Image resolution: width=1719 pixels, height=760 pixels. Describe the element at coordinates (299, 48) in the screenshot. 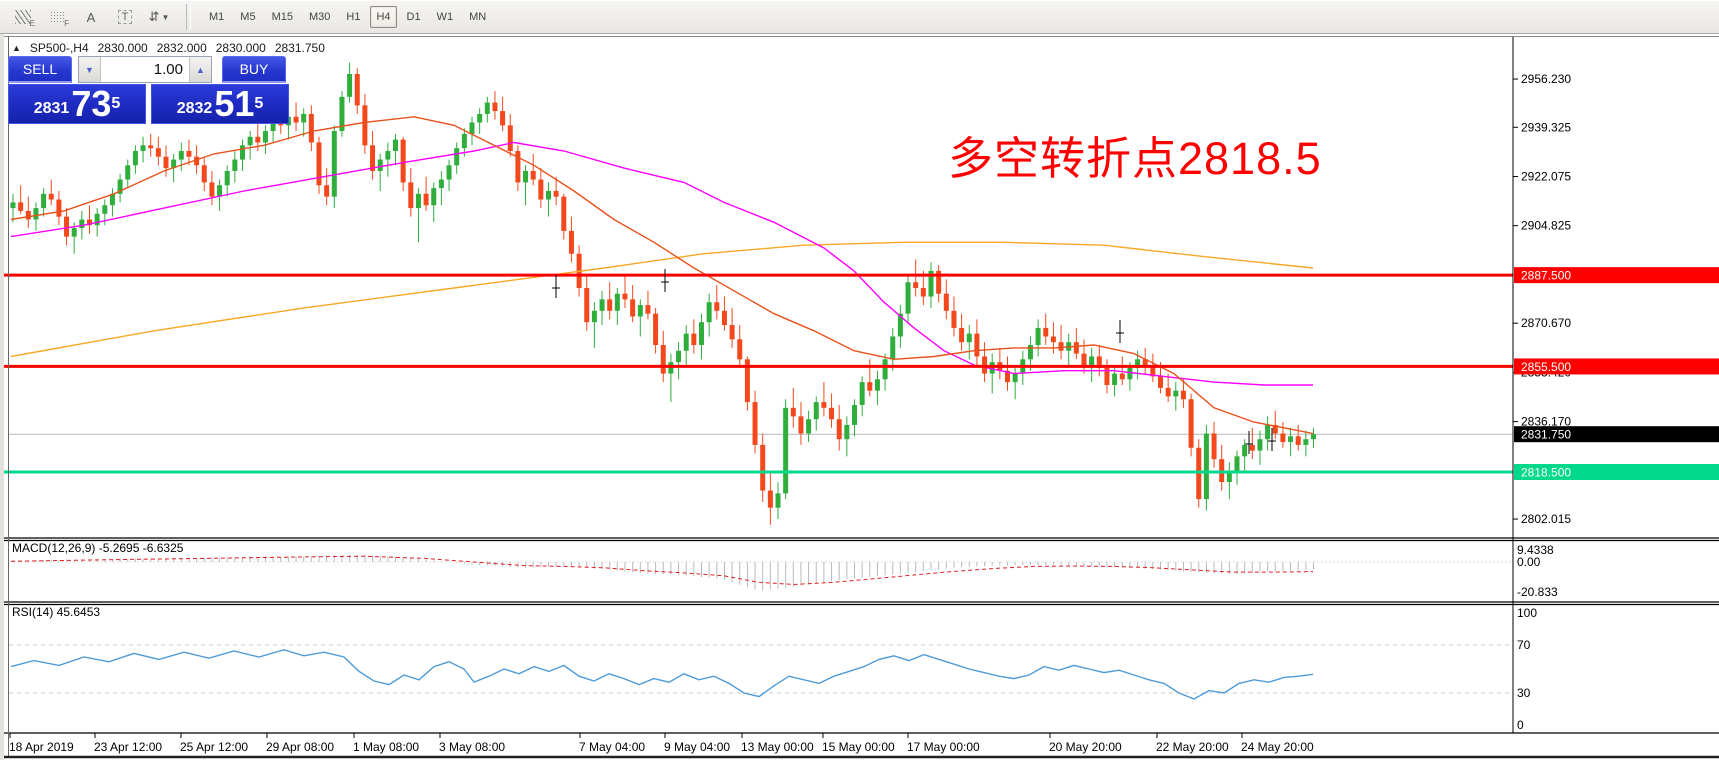

I see `ohlc-close: 2831.750` at that location.